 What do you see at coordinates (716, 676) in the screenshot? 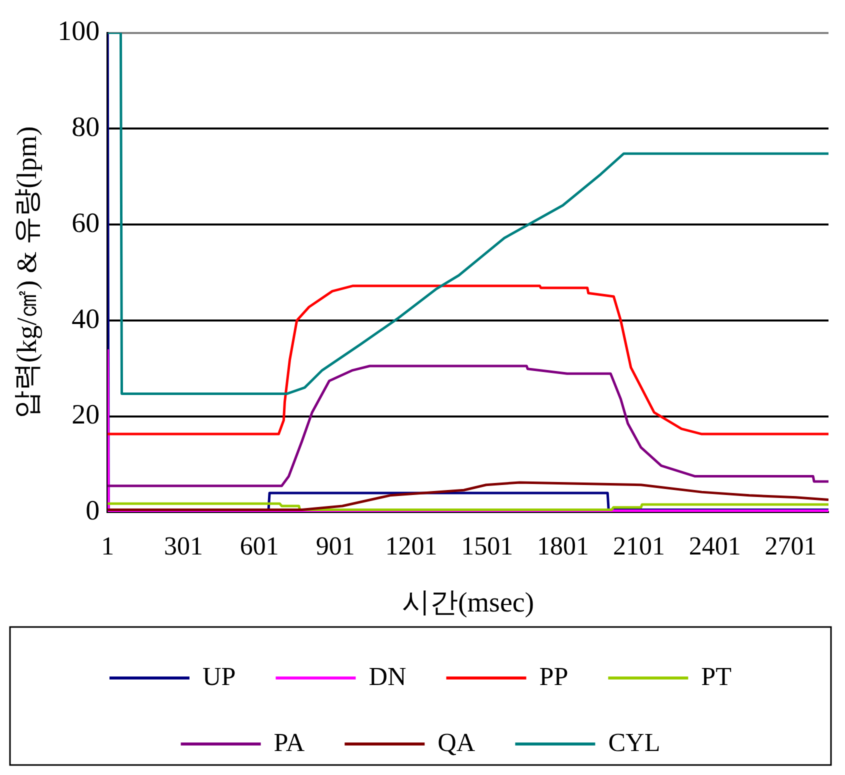
I see `legend-label: PT` at bounding box center [716, 676].